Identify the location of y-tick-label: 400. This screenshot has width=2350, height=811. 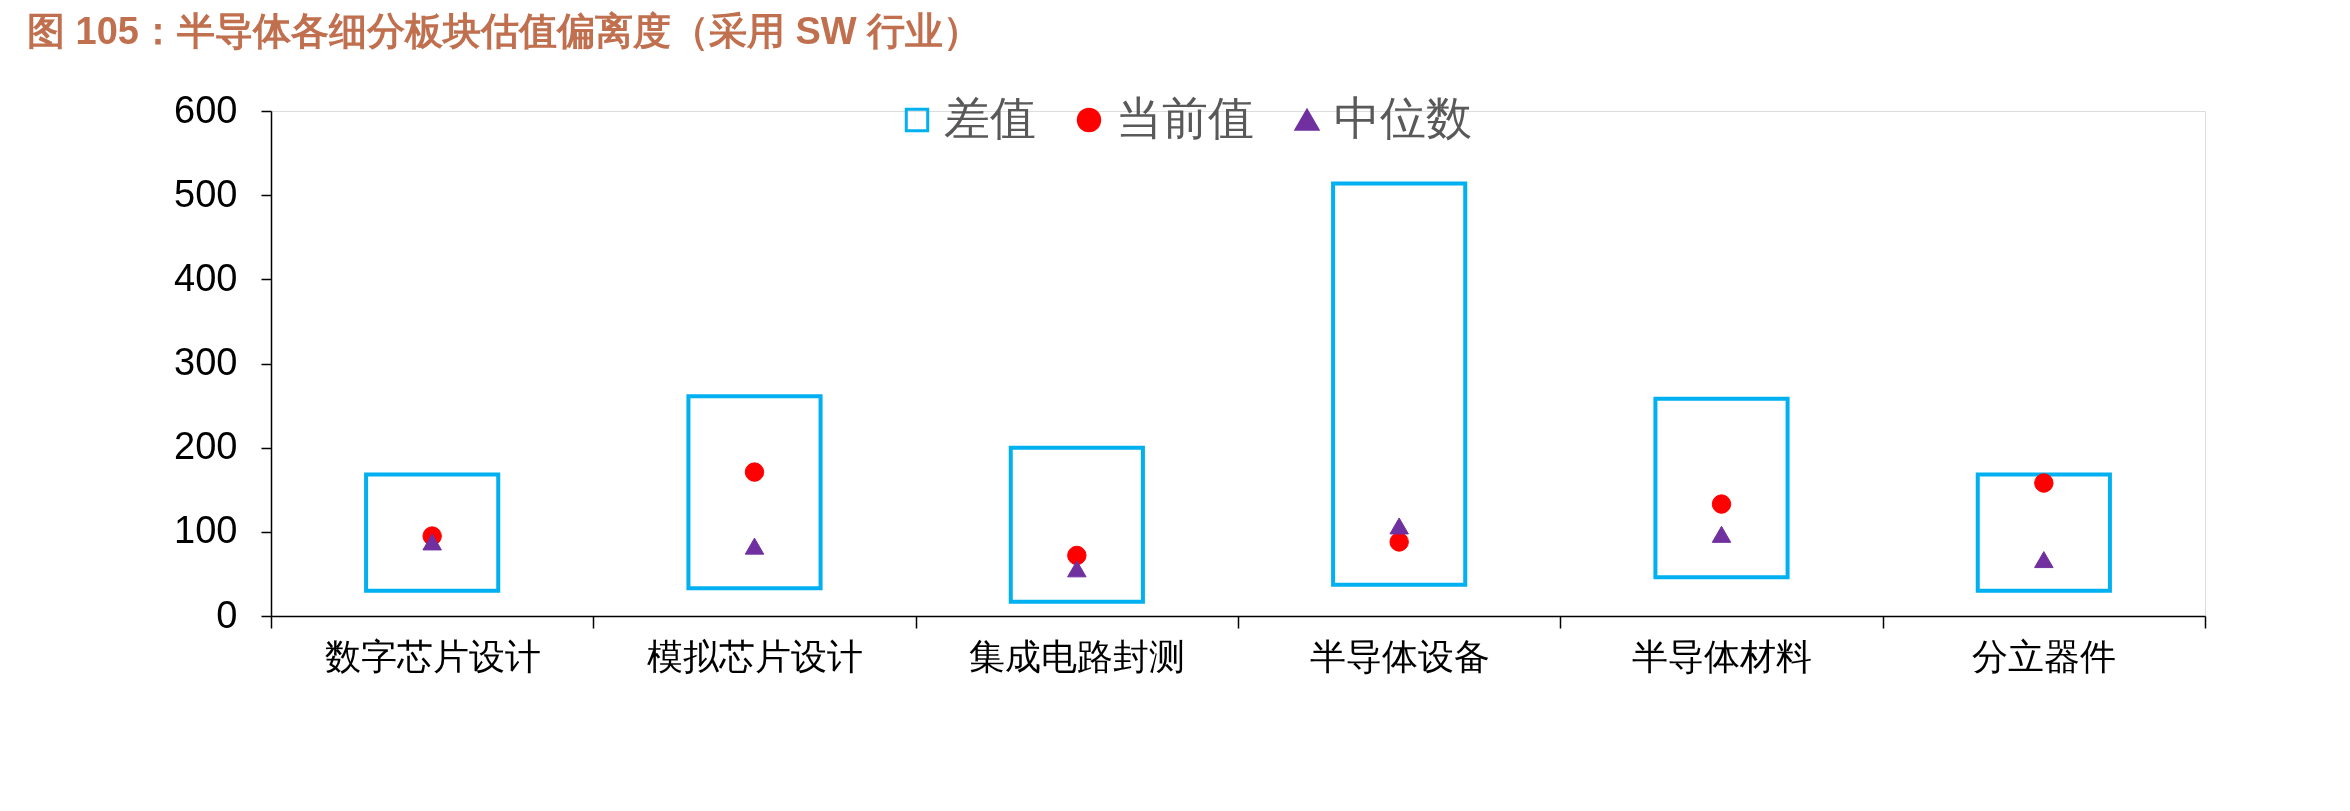
(206, 277).